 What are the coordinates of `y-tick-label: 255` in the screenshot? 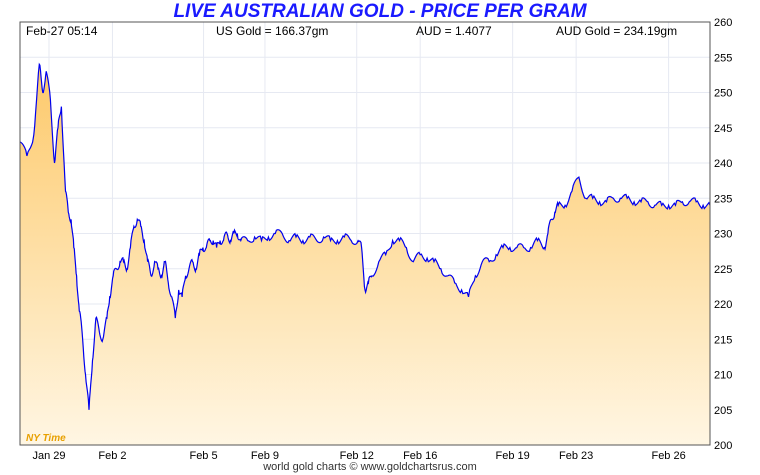 It's located at (723, 58).